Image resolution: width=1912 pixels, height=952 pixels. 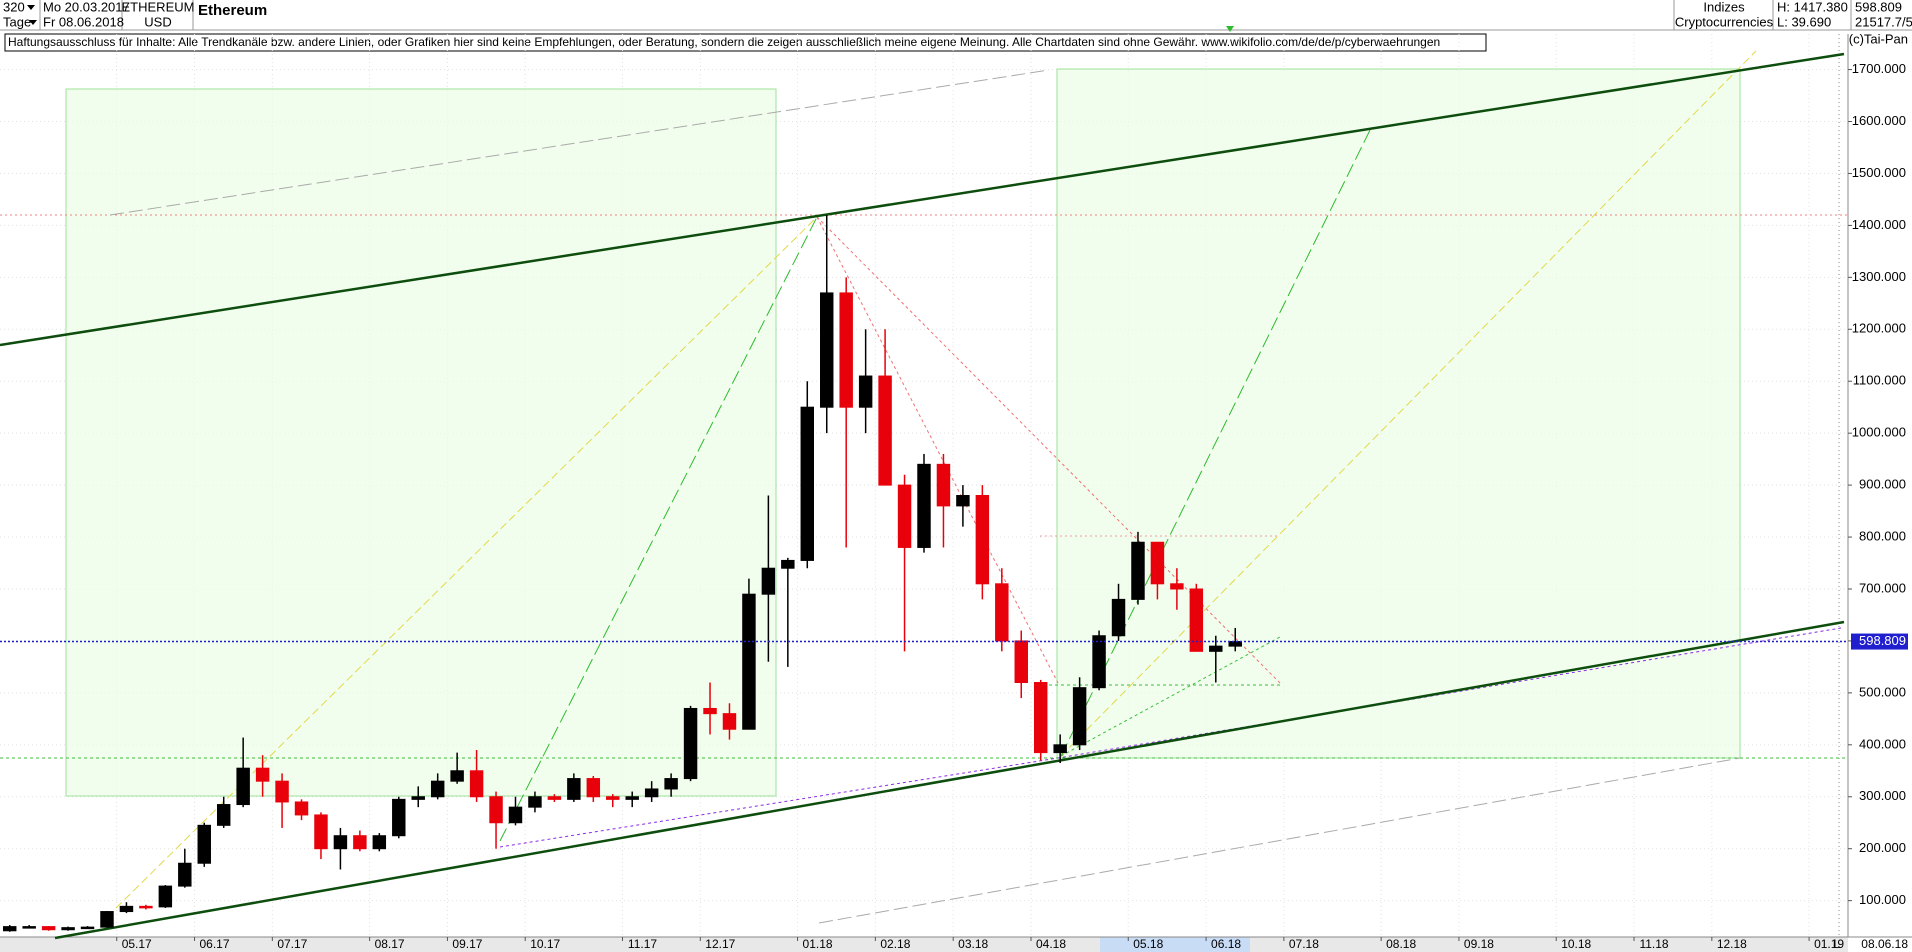 I want to click on period-select: 320, so click(x=14, y=7).